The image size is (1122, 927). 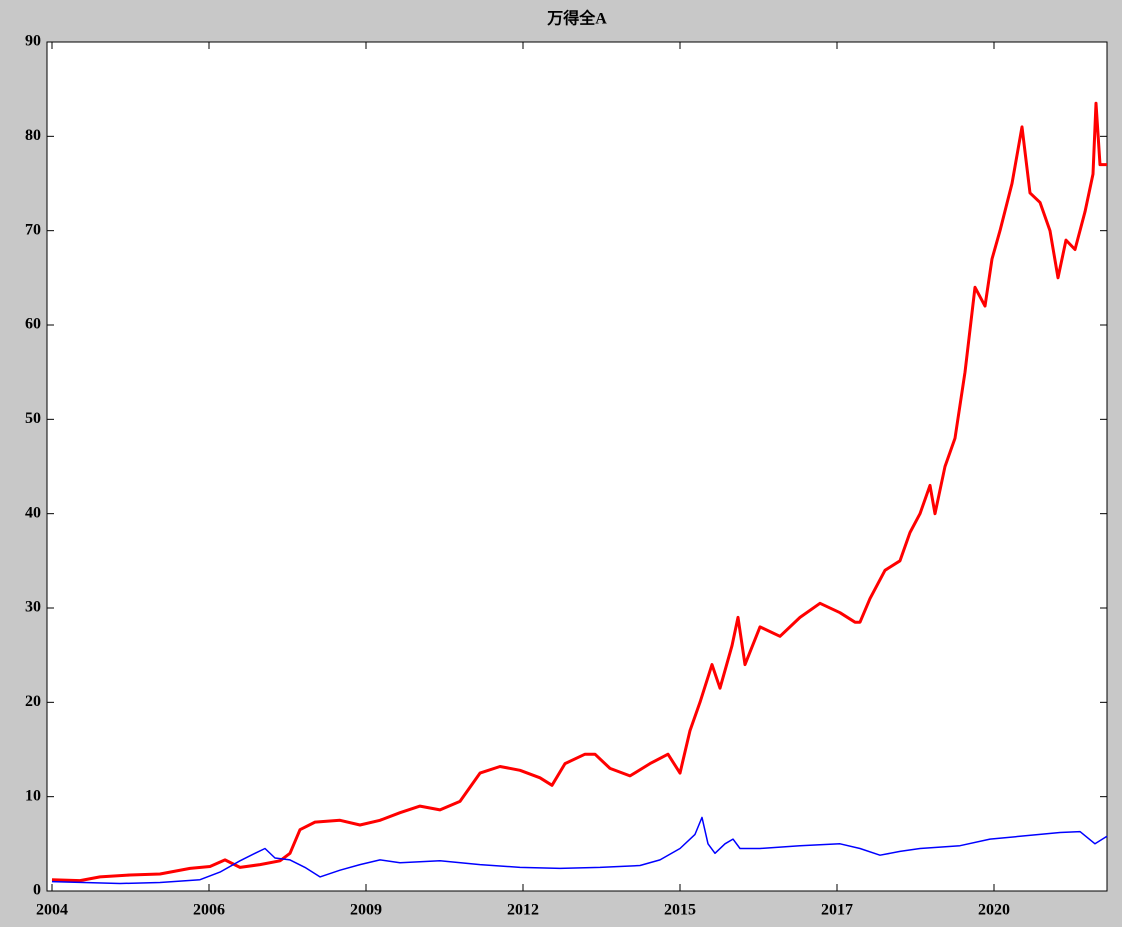 I want to click on x-tick-label: 2012, so click(x=523, y=910).